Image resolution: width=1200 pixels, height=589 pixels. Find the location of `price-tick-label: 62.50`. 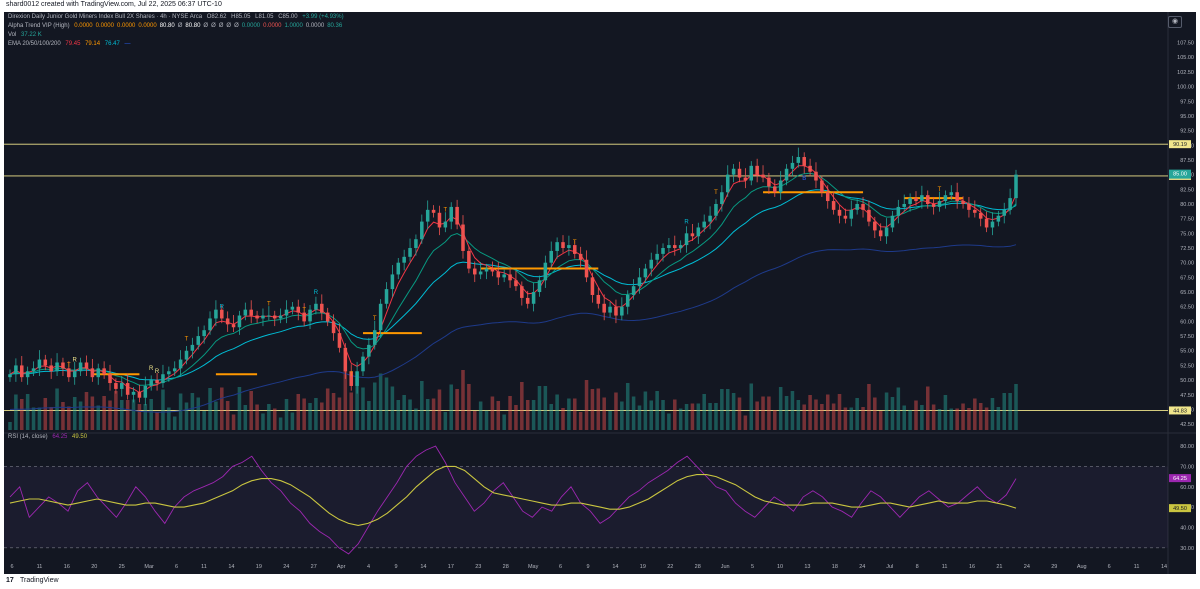

price-tick-label: 62.50 is located at coordinates (1187, 308).